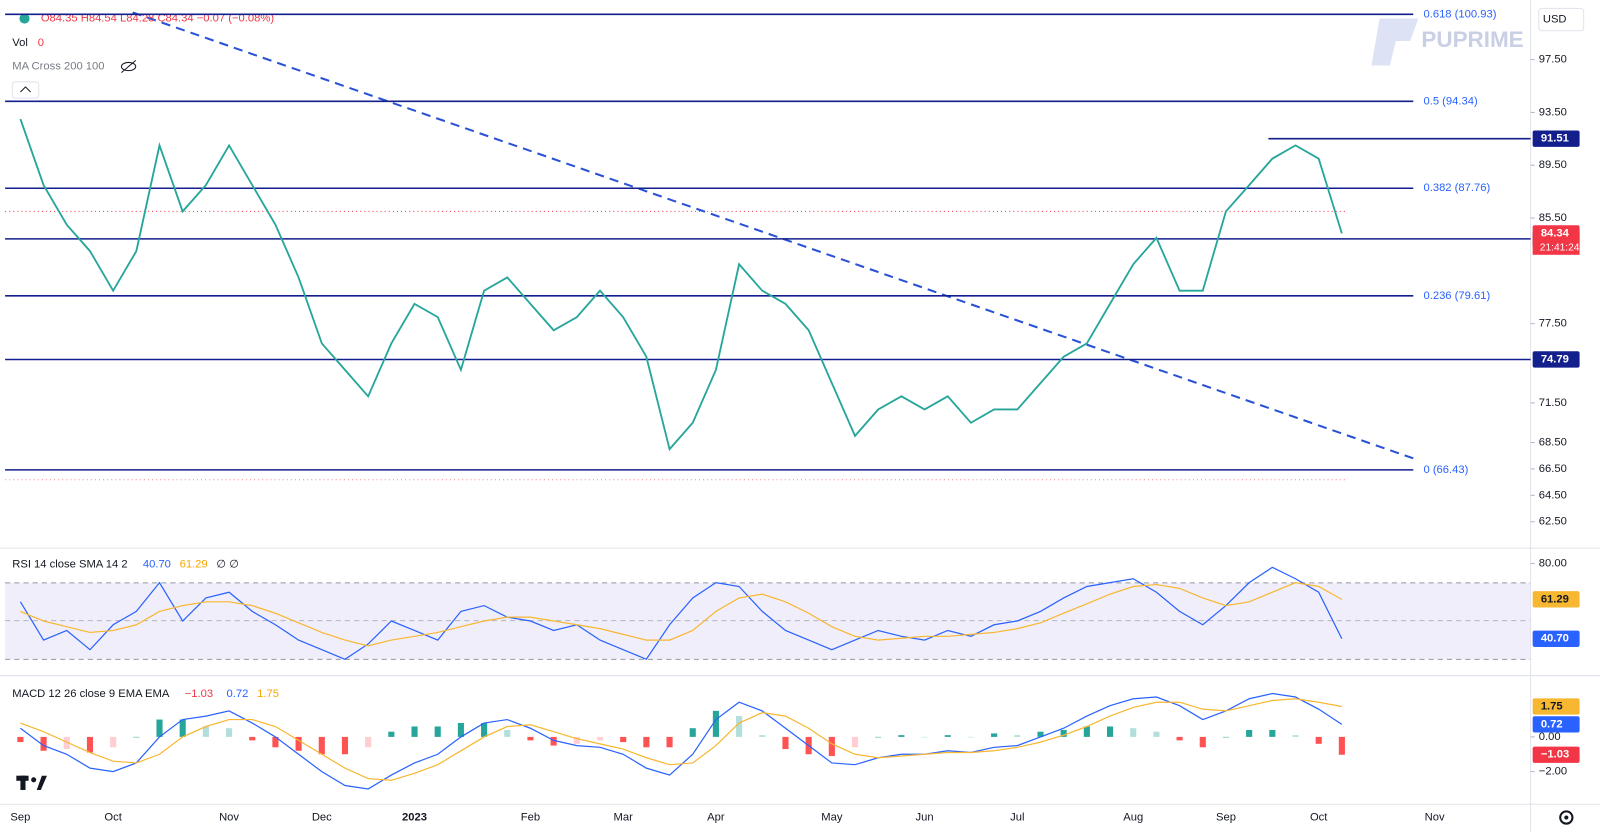  Describe the element at coordinates (25, 90) in the screenshot. I see `collapse-button` at that location.